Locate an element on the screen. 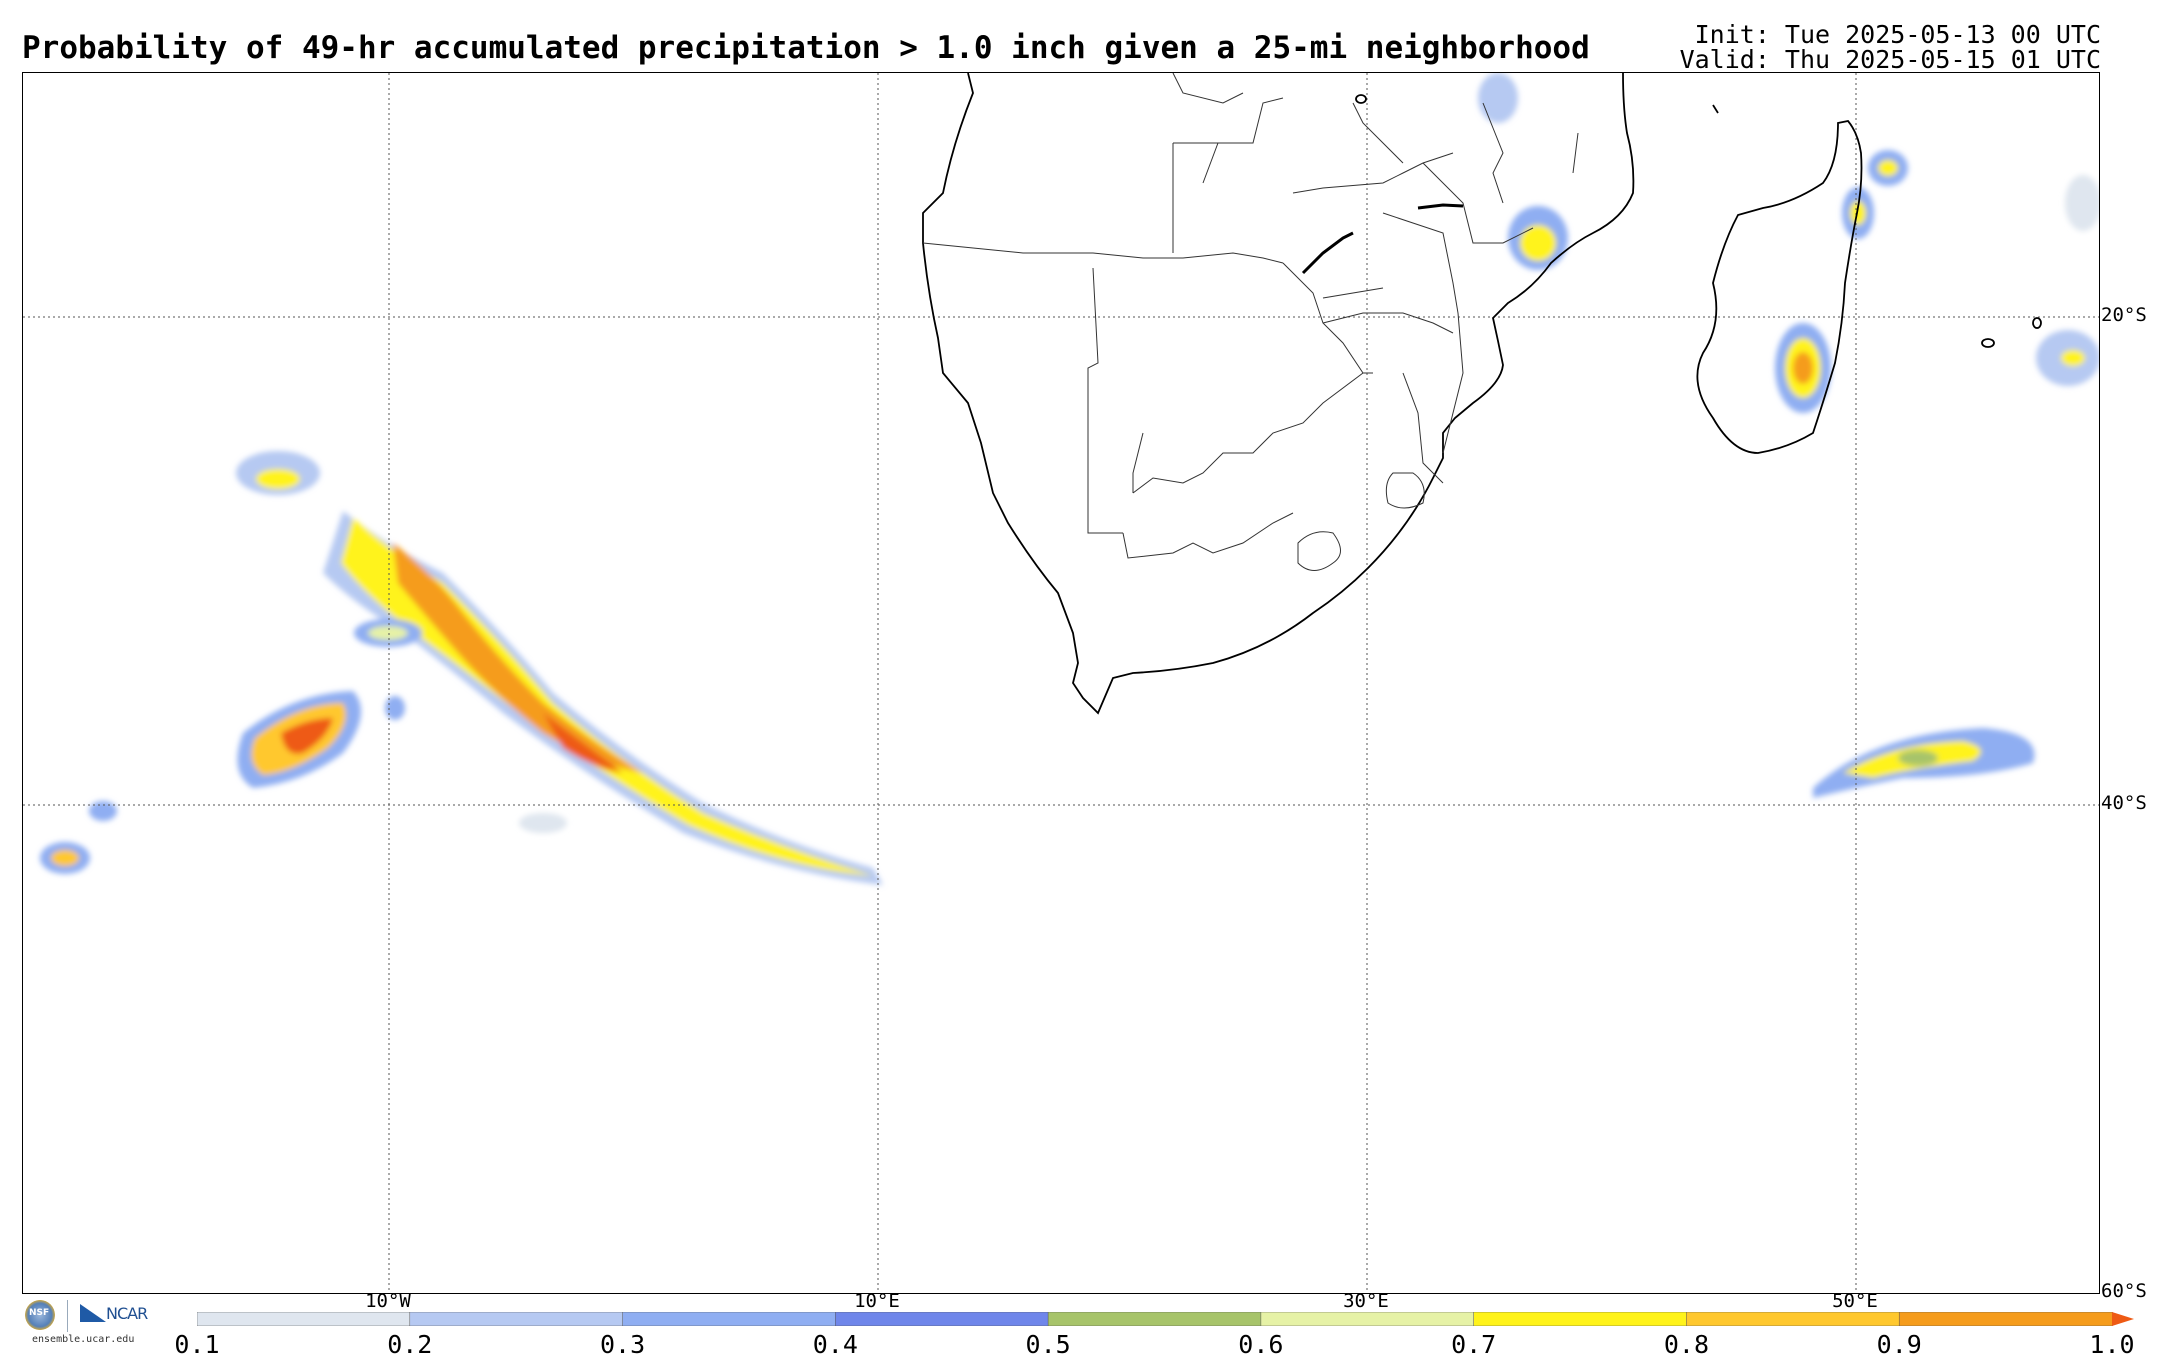 This screenshot has height=1359, width=2160. colorbar-tick-label: 0.6 is located at coordinates (1261, 1344).